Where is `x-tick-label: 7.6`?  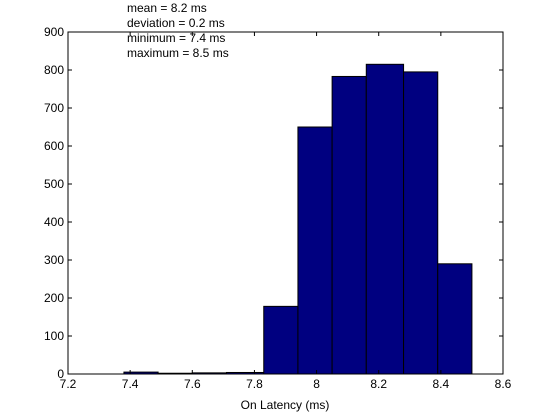 x-tick-label: 7.6 is located at coordinates (192, 384).